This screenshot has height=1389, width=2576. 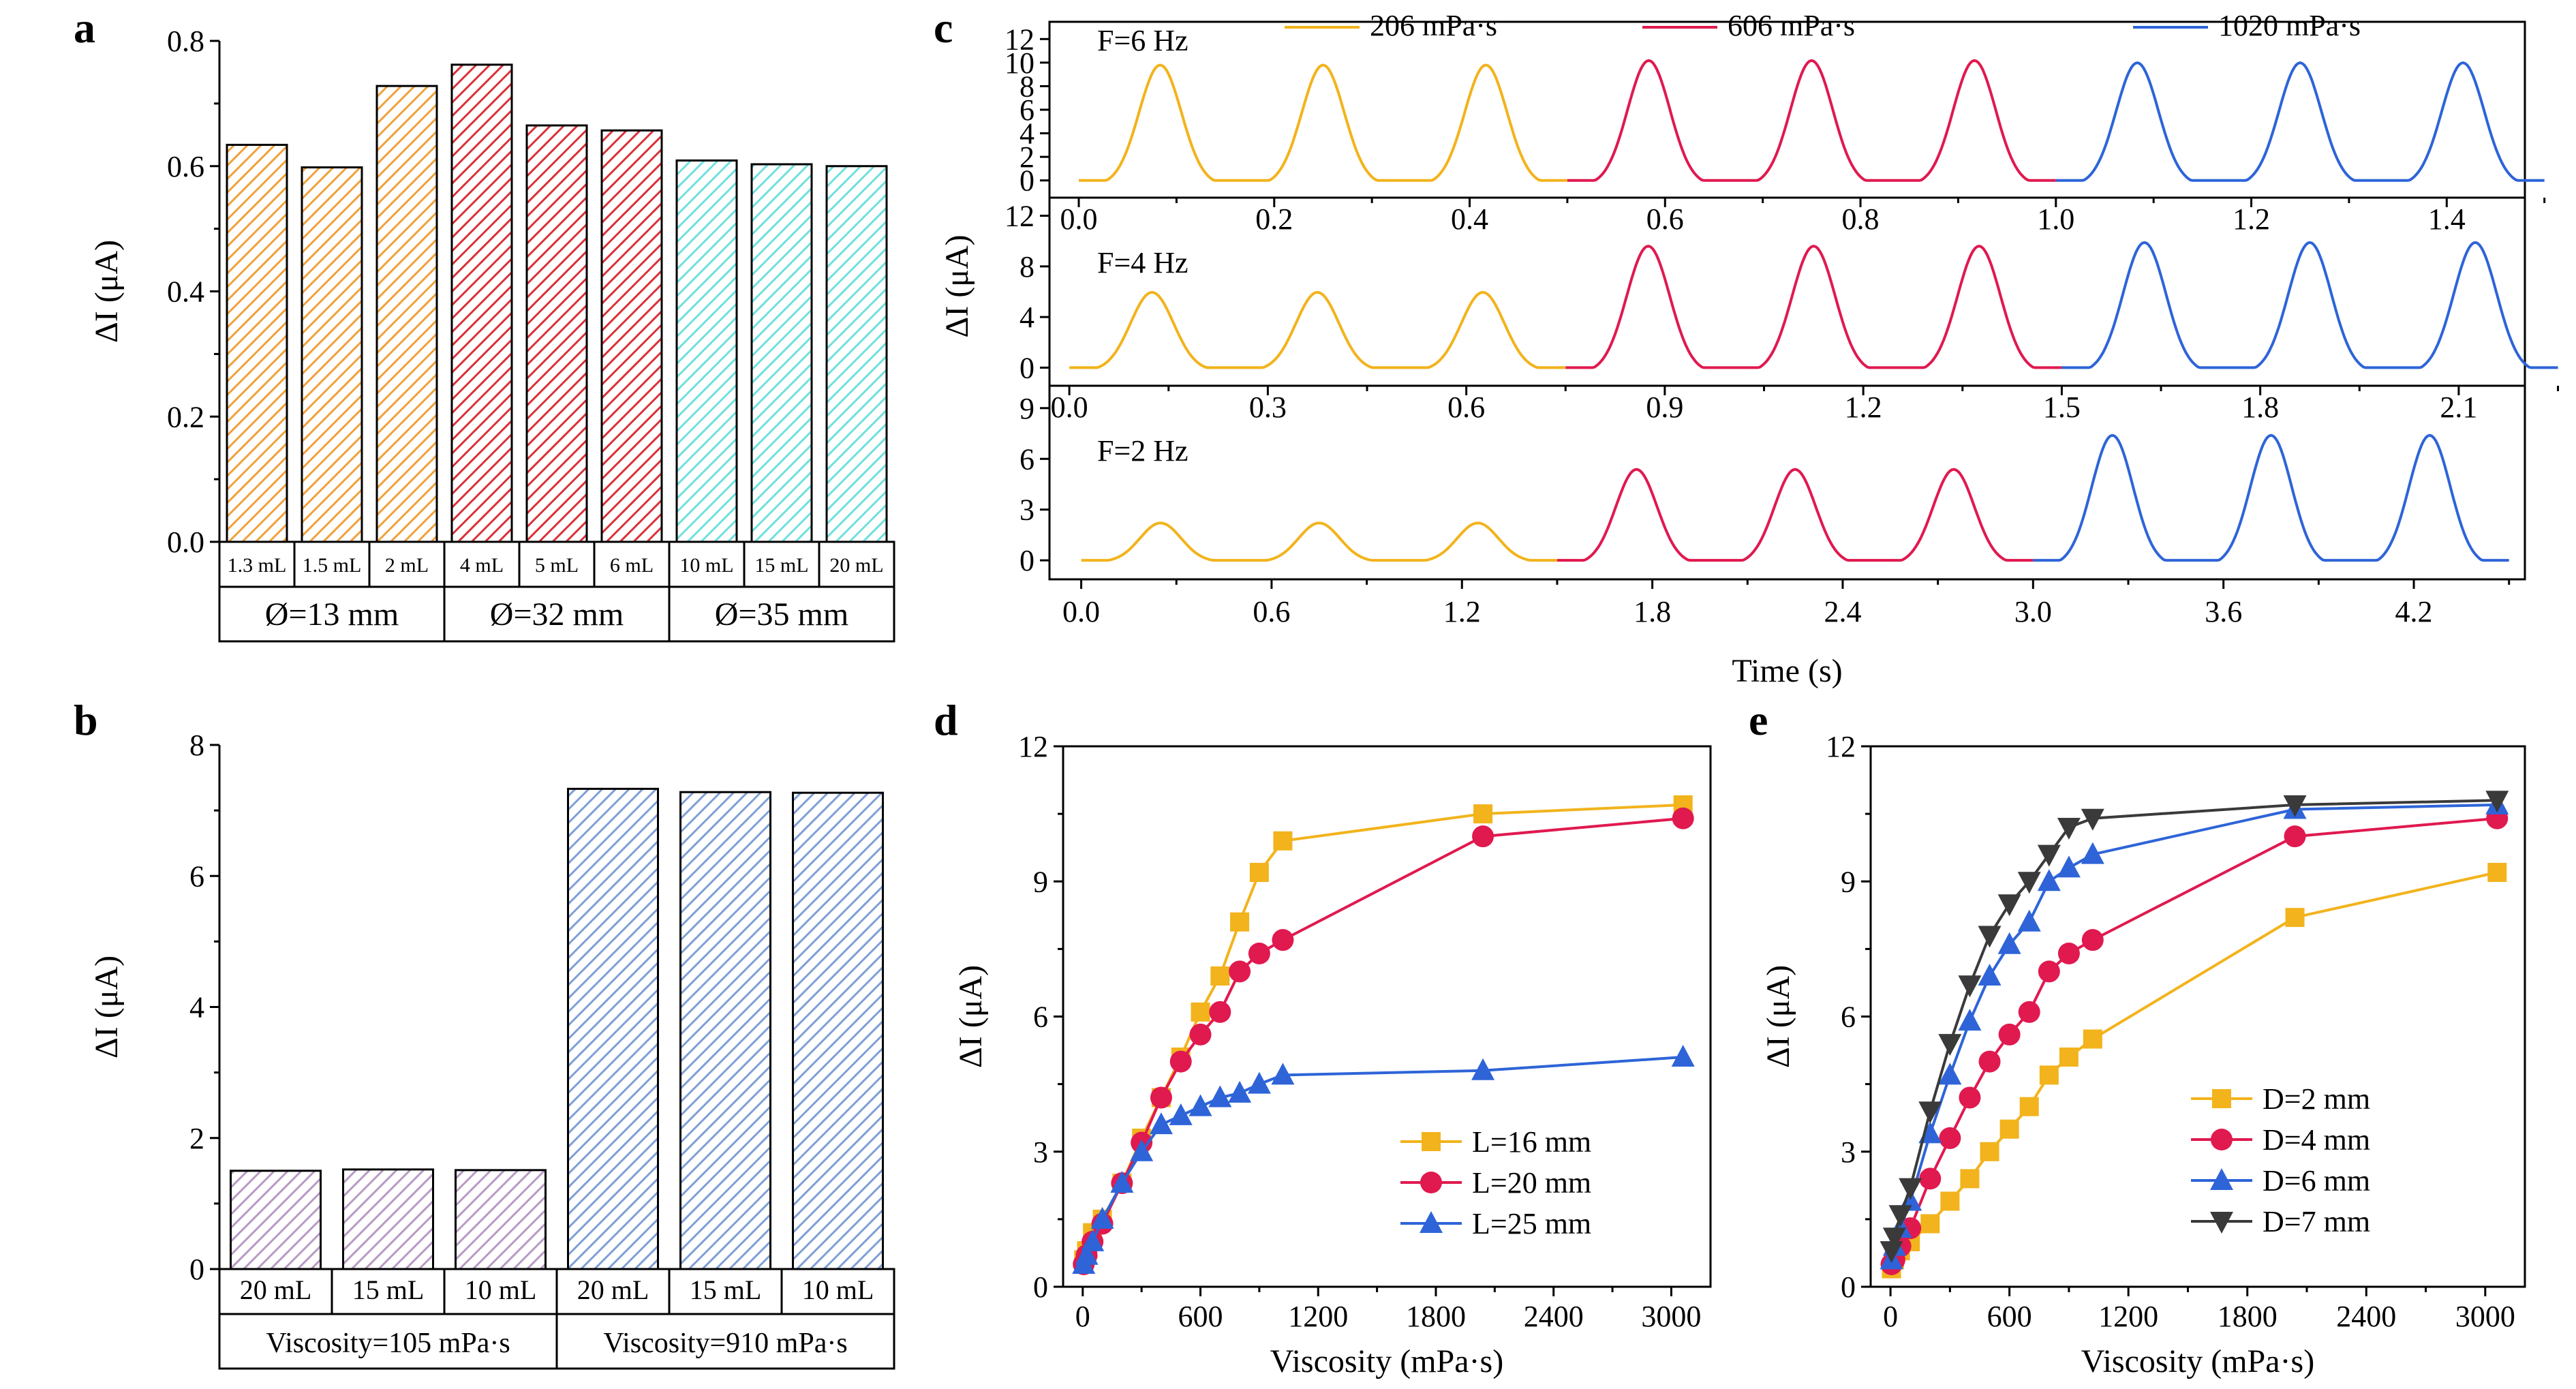 What do you see at coordinates (332, 614) in the screenshot?
I see `group-label: Ø=13 mm` at bounding box center [332, 614].